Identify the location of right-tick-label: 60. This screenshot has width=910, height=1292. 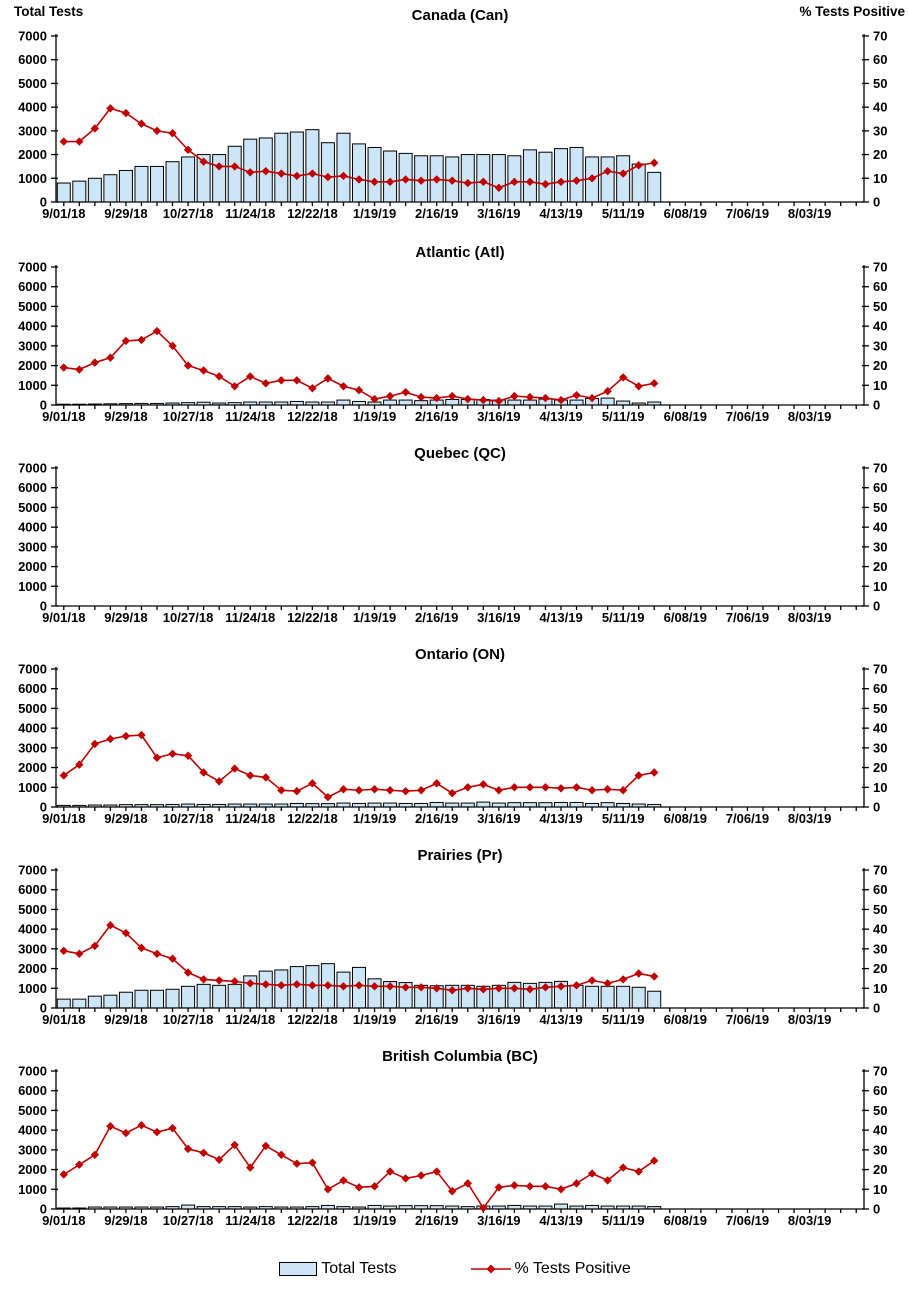
(880, 889).